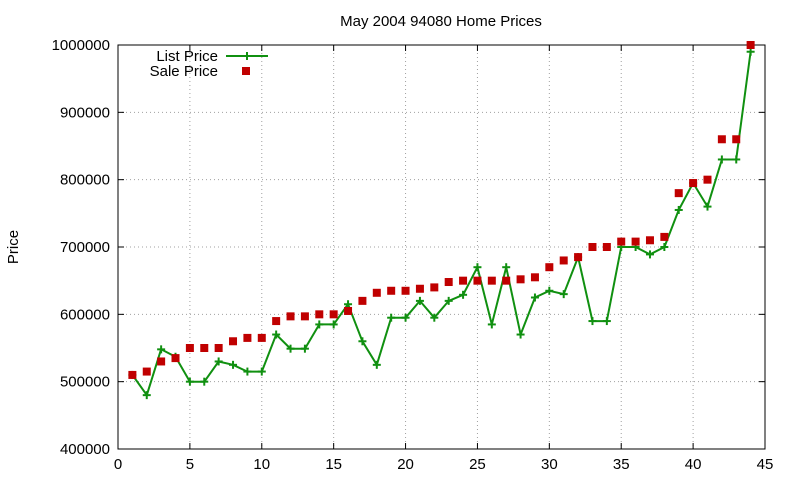  Describe the element at coordinates (13, 247) in the screenshot. I see `y-axis-label: Price` at that location.